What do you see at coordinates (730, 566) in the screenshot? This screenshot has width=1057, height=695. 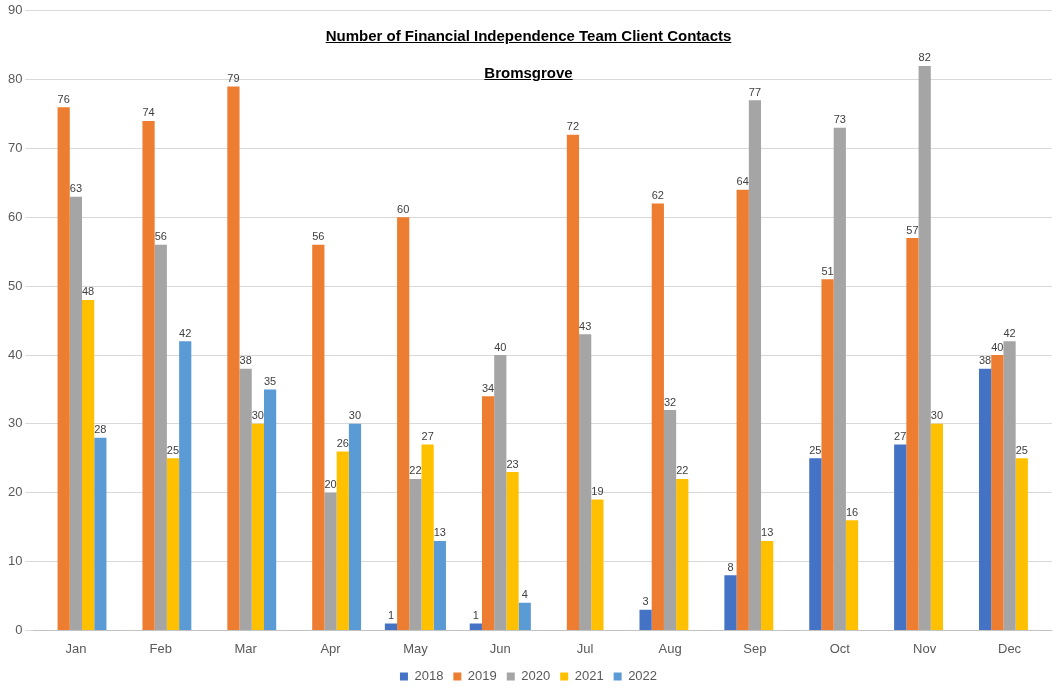 I see `data-label: 8` at bounding box center [730, 566].